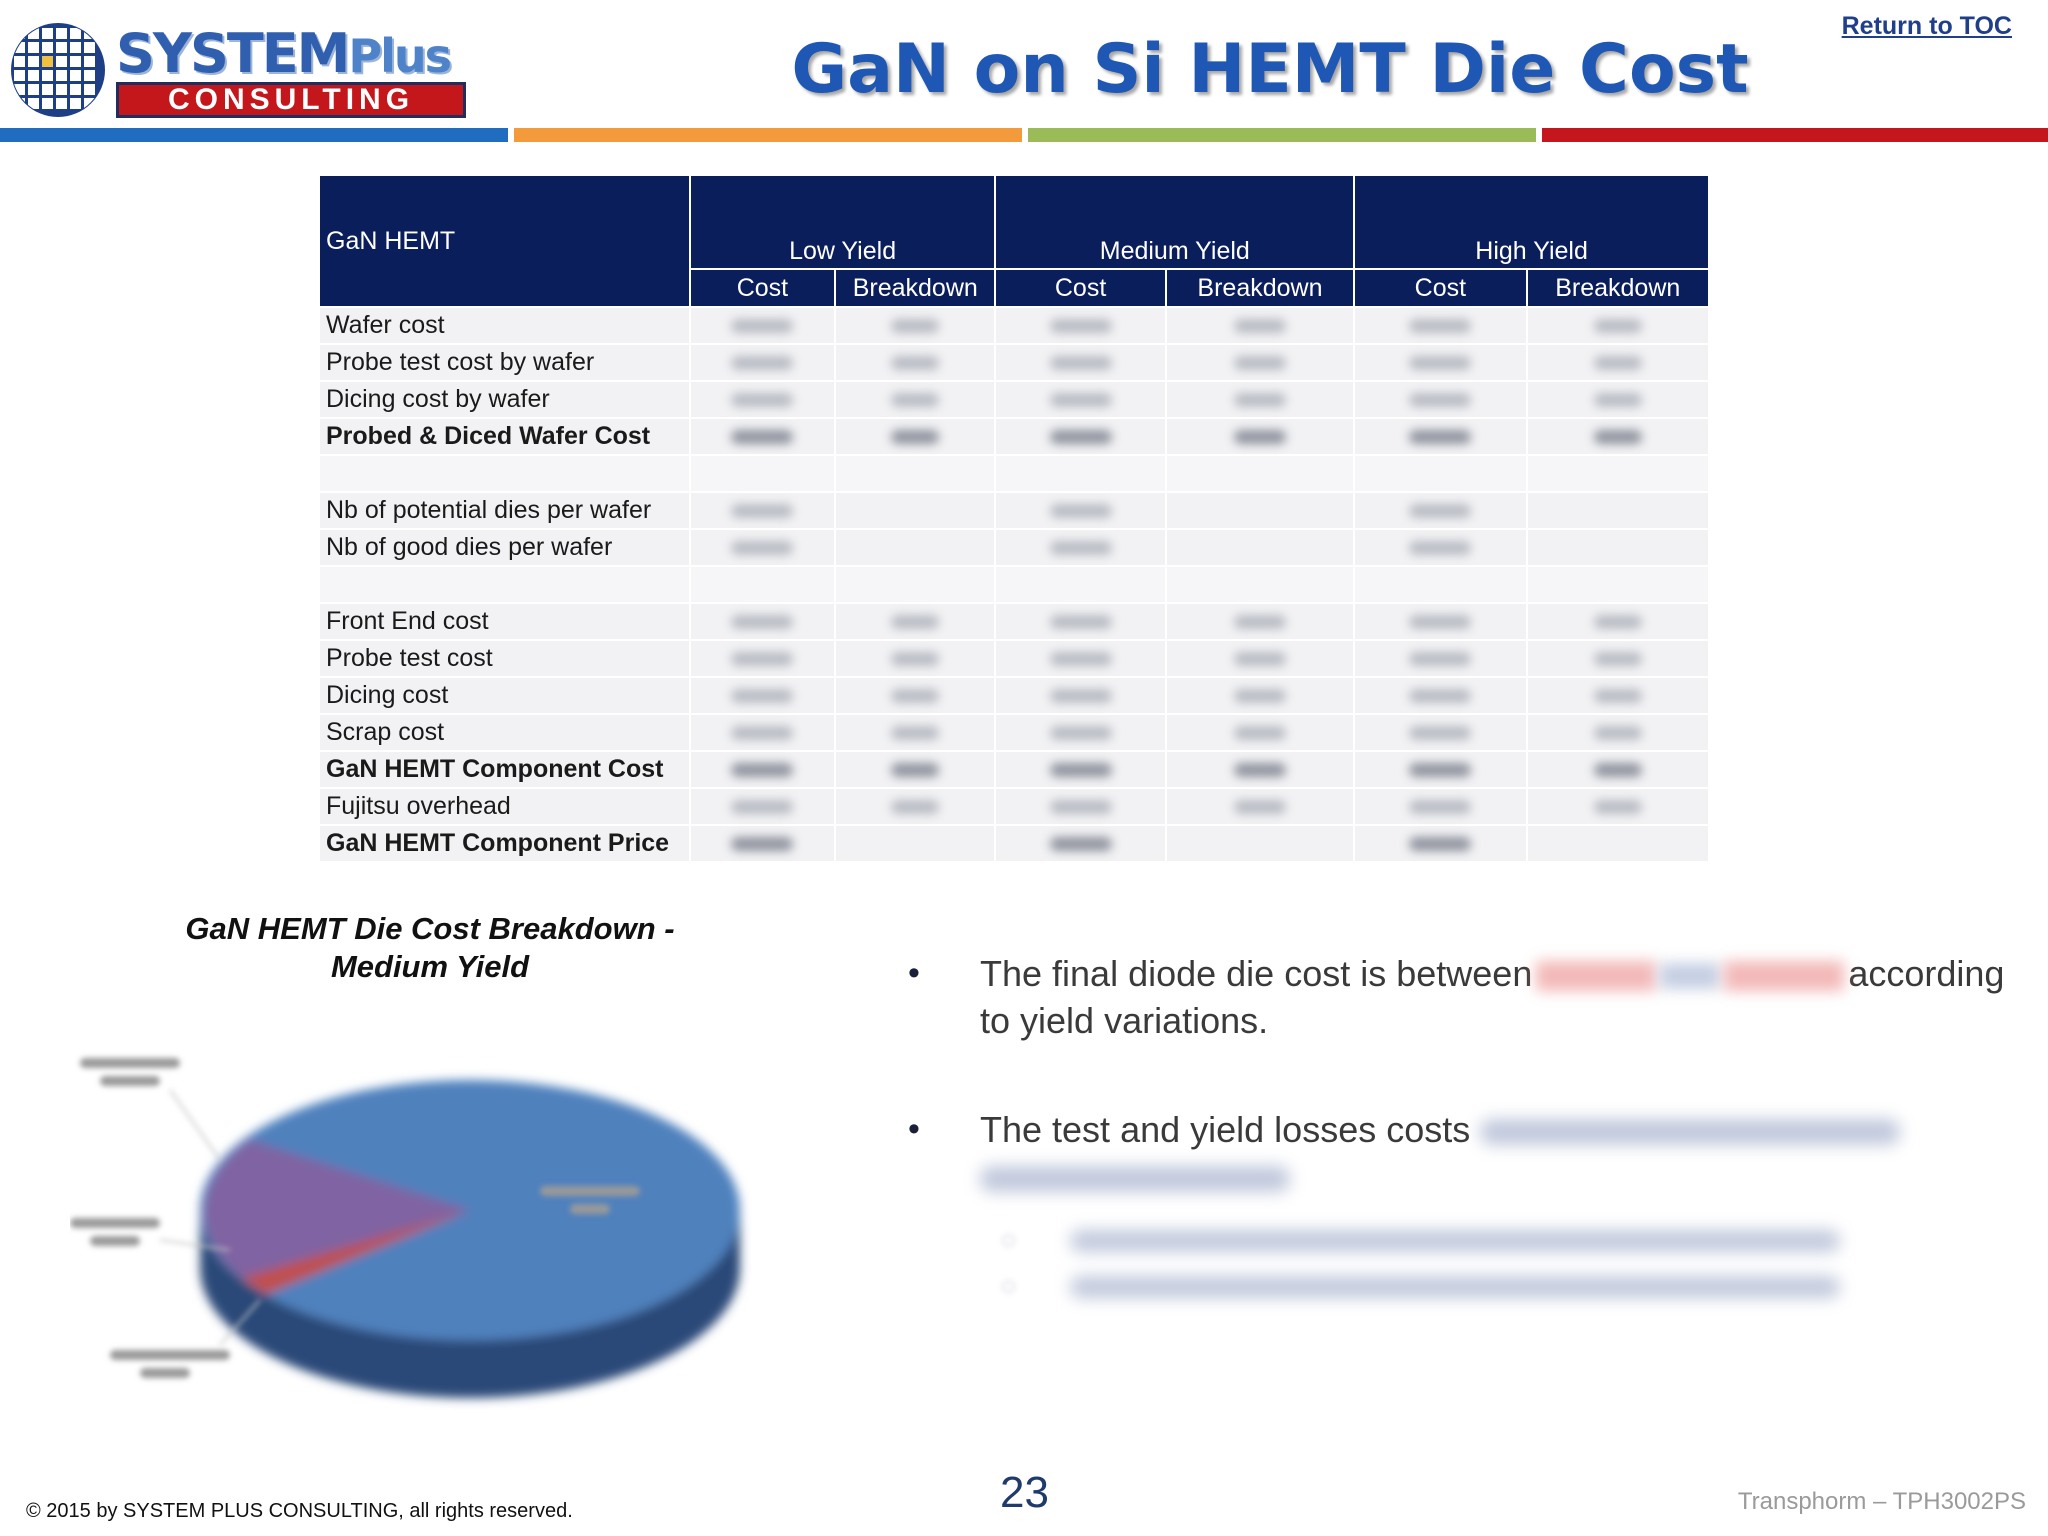 This screenshot has height=1536, width=2048. I want to click on row-label: Dicing cost by wafer, so click(504, 399).